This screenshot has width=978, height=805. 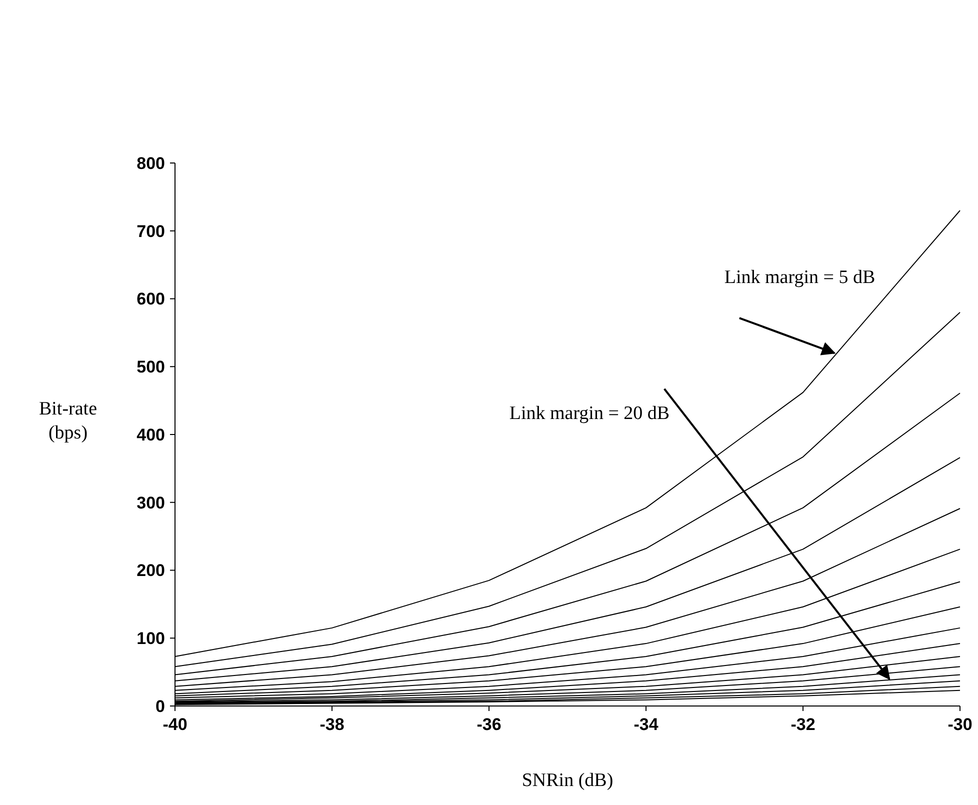 What do you see at coordinates (150, 638) in the screenshot?
I see `y-tick-label: 100` at bounding box center [150, 638].